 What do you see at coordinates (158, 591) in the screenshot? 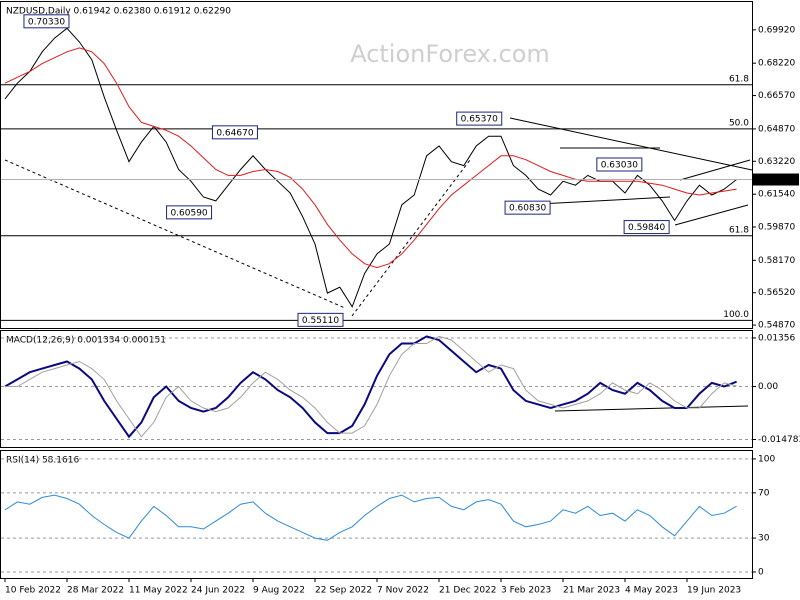
I see `x-tick-label: 11 May 2022` at bounding box center [158, 591].